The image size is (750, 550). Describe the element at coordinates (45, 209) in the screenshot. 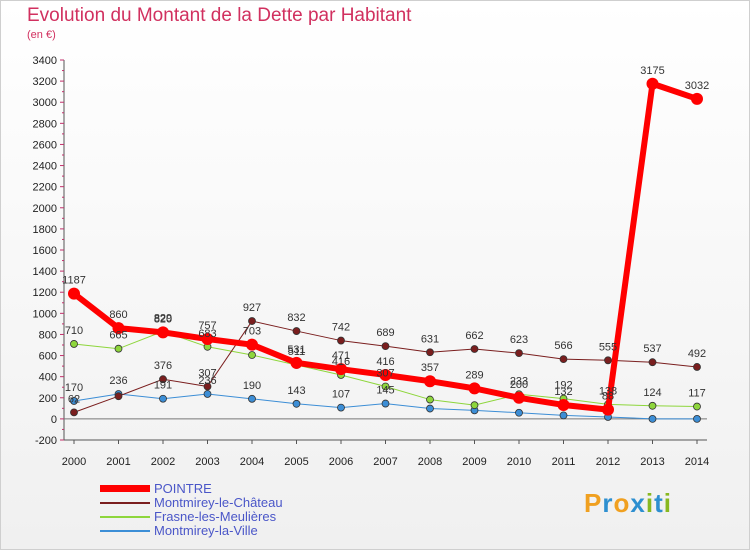

I see `y-tick-label: 2000` at that location.